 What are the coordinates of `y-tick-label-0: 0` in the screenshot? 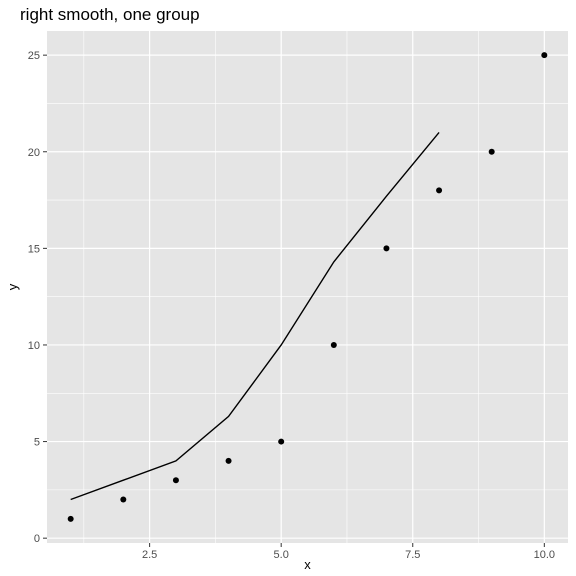 It's located at (37, 539).